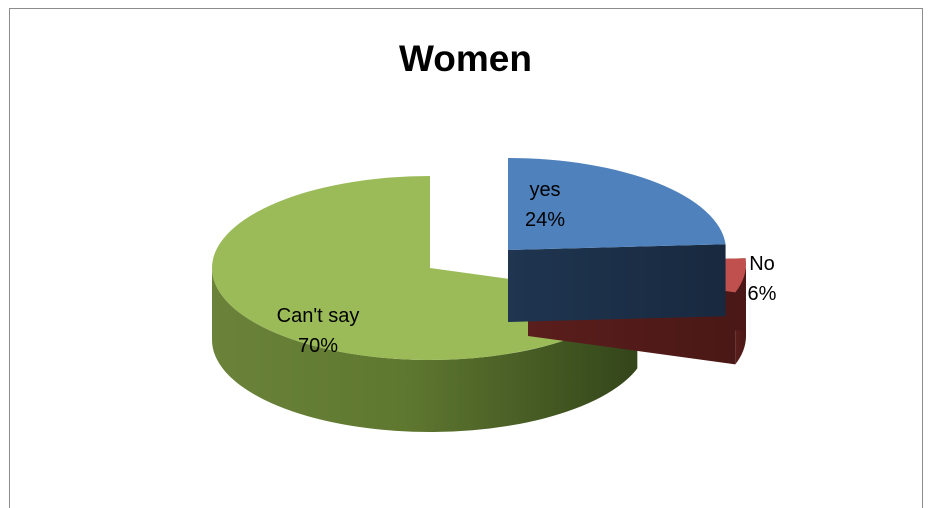  Describe the element at coordinates (544, 190) in the screenshot. I see `data-label-category: yes` at that location.